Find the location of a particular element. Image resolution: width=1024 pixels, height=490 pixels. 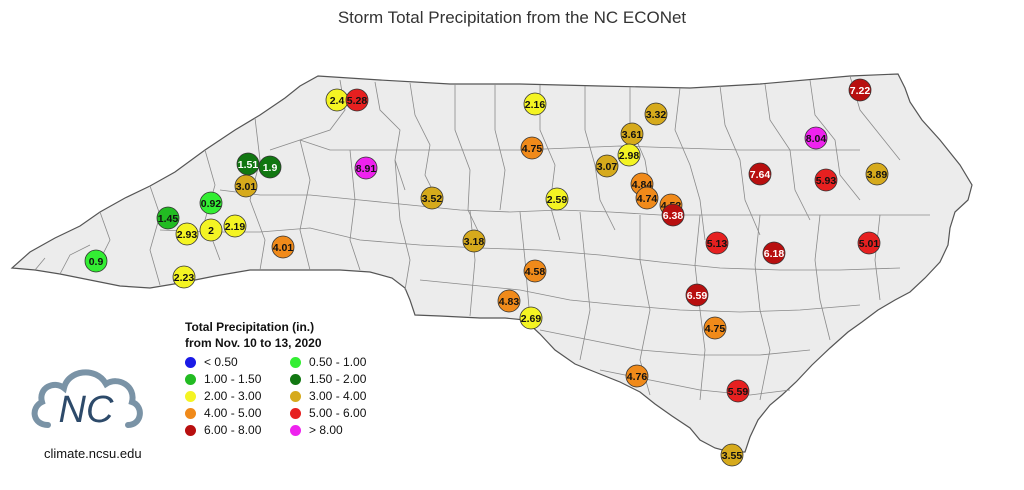

legend-label: 5.00 - 6.00 is located at coordinates (338, 413).